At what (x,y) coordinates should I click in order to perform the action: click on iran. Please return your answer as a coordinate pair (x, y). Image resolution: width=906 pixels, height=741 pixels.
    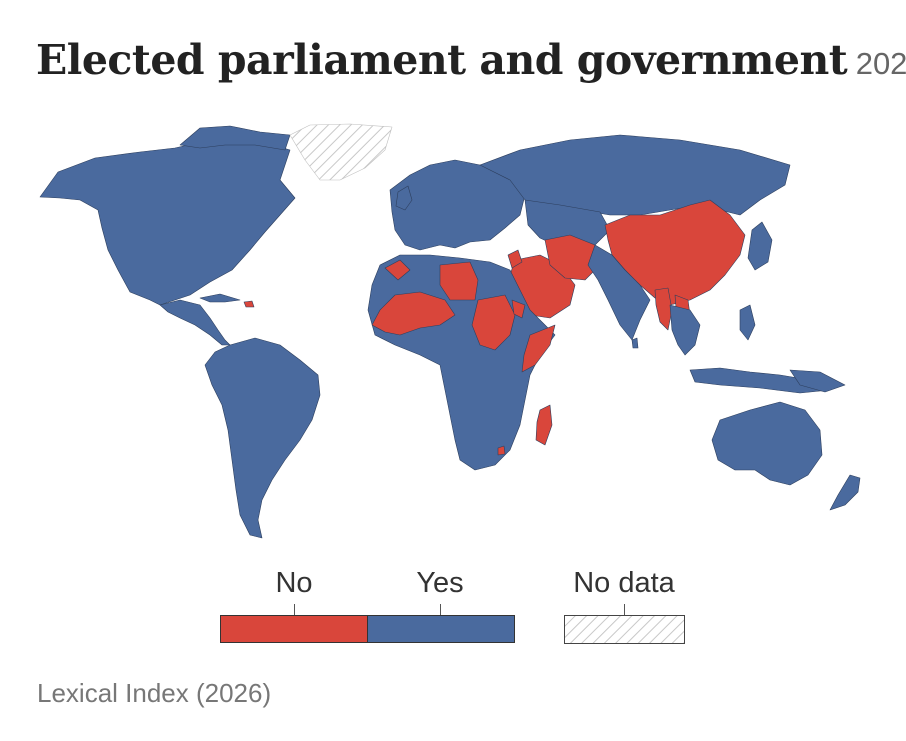
    Looking at the image, I should click on (572, 257).